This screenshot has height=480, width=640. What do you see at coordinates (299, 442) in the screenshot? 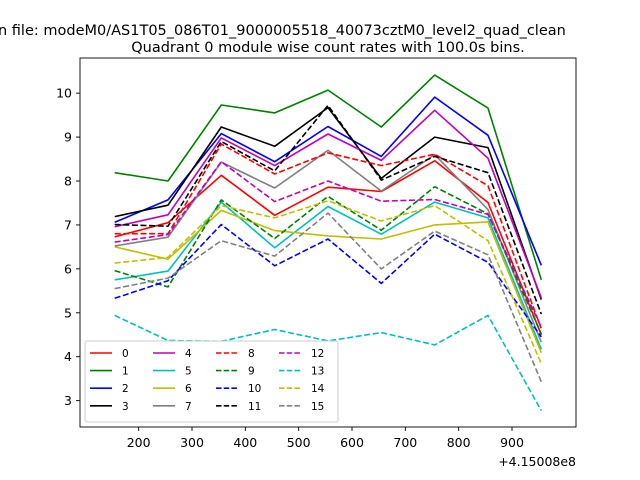
I see `x-tick-label: 500` at bounding box center [299, 442].